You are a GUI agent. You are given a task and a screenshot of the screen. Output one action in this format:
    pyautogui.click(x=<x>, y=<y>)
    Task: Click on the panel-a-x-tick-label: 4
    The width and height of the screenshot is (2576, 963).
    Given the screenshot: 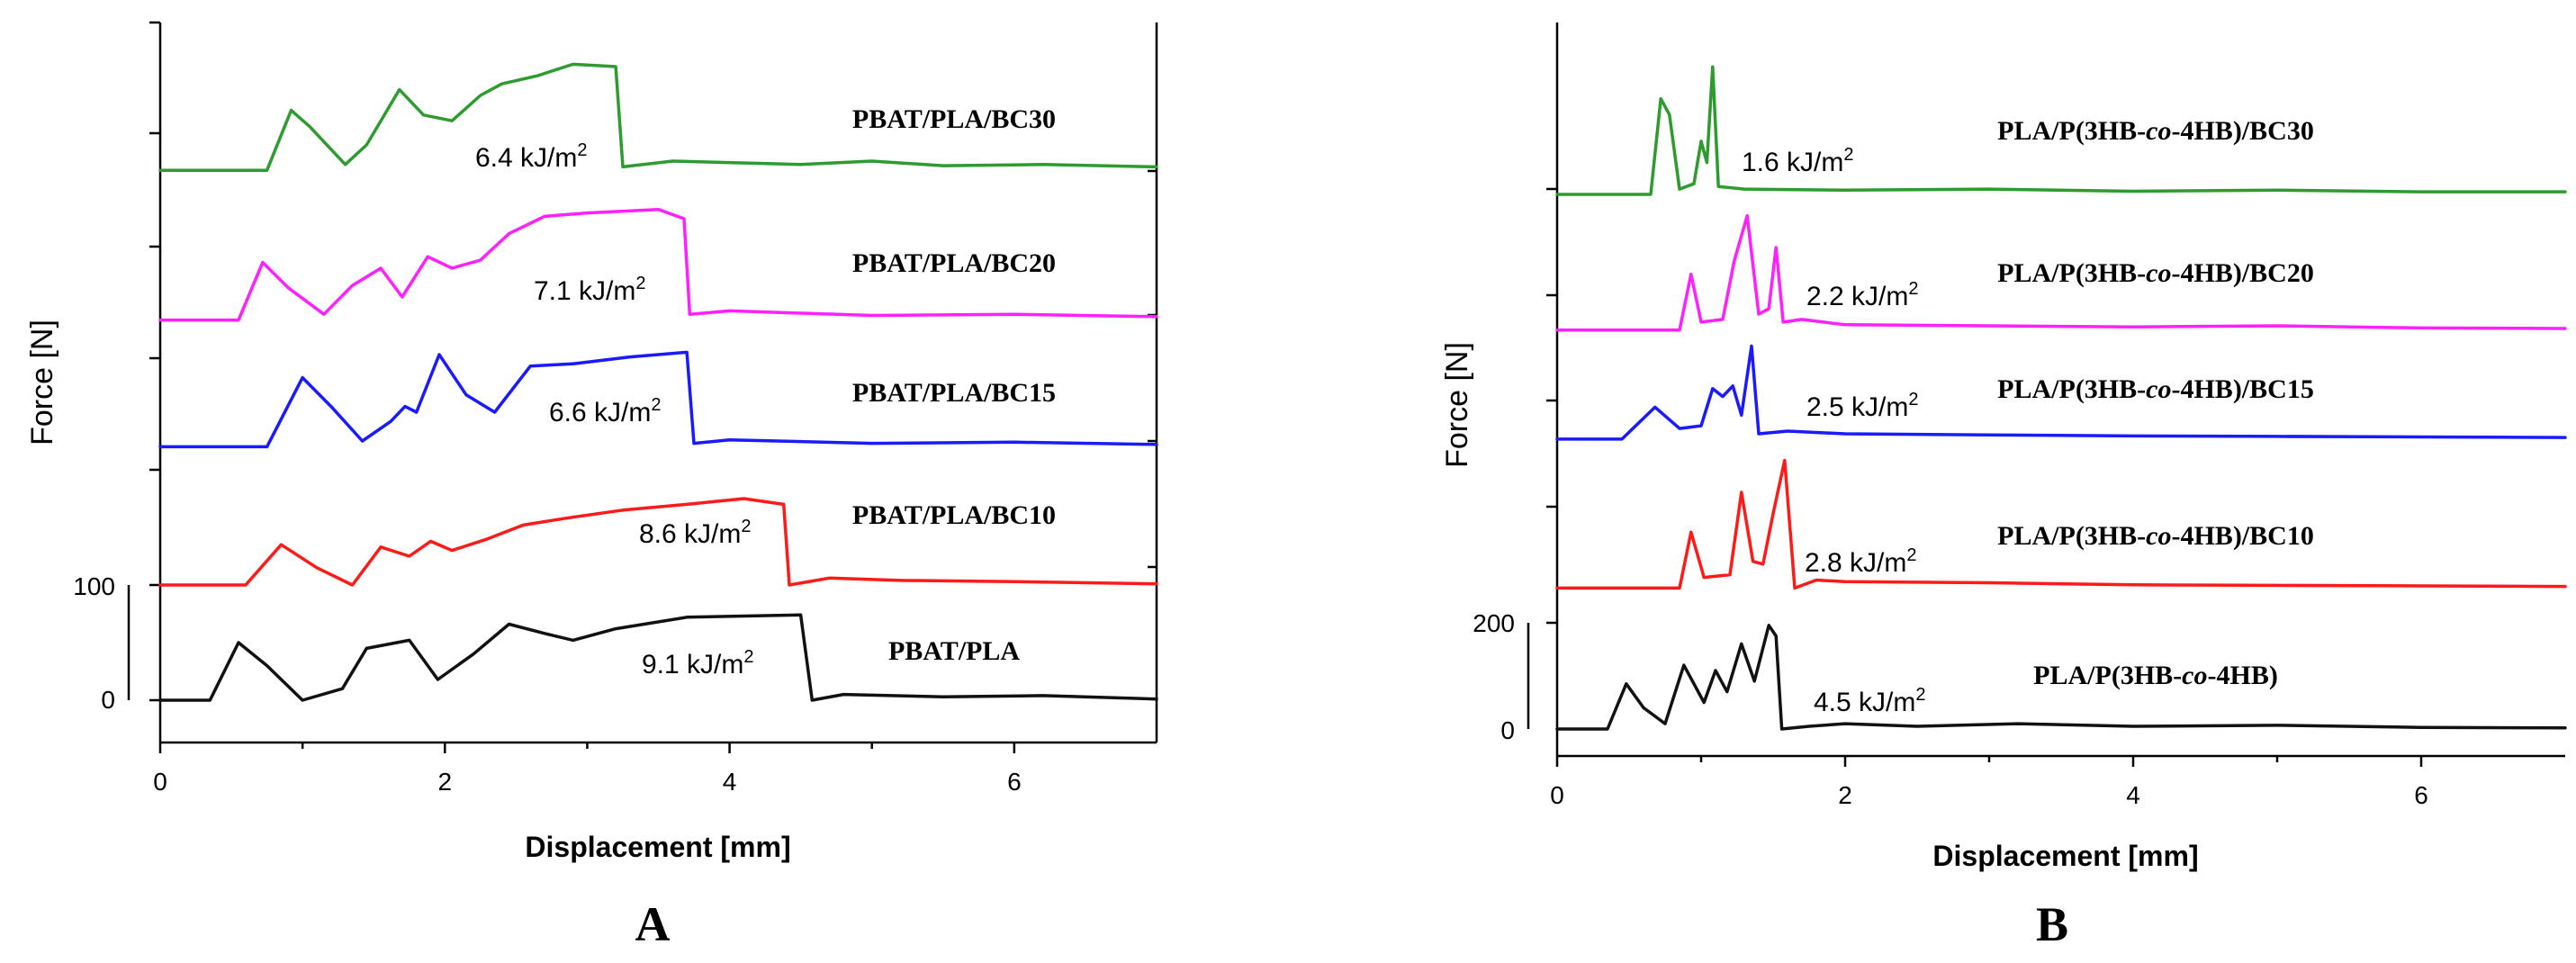 What is the action you would take?
    pyautogui.click(x=730, y=782)
    